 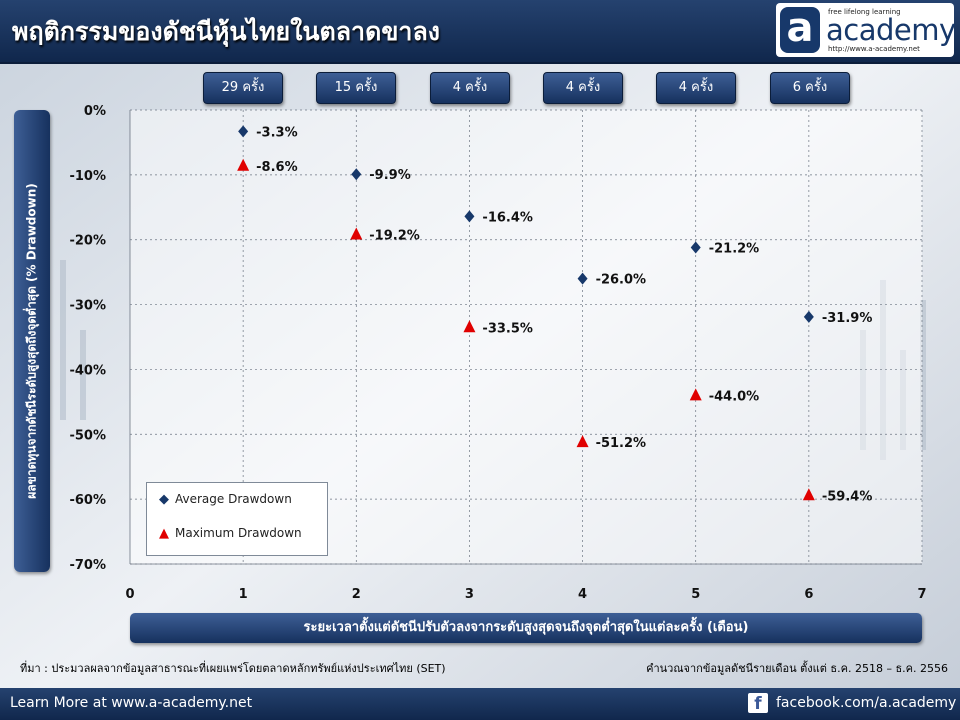 I want to click on chart-legend: ◆ Average Drawdown ▲ Maximum Drawdown, so click(x=237, y=519).